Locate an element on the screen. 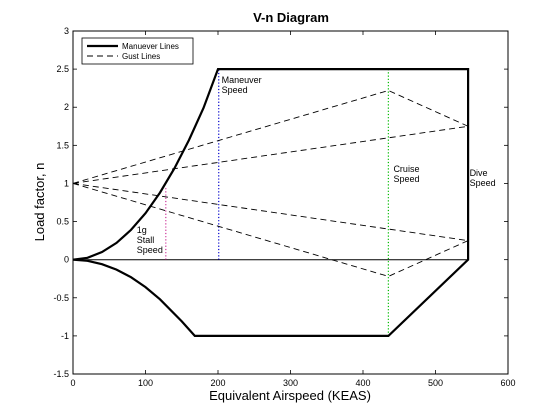 This screenshot has width=560, height=420. y-tick-label: -0.5 is located at coordinates (61, 298).